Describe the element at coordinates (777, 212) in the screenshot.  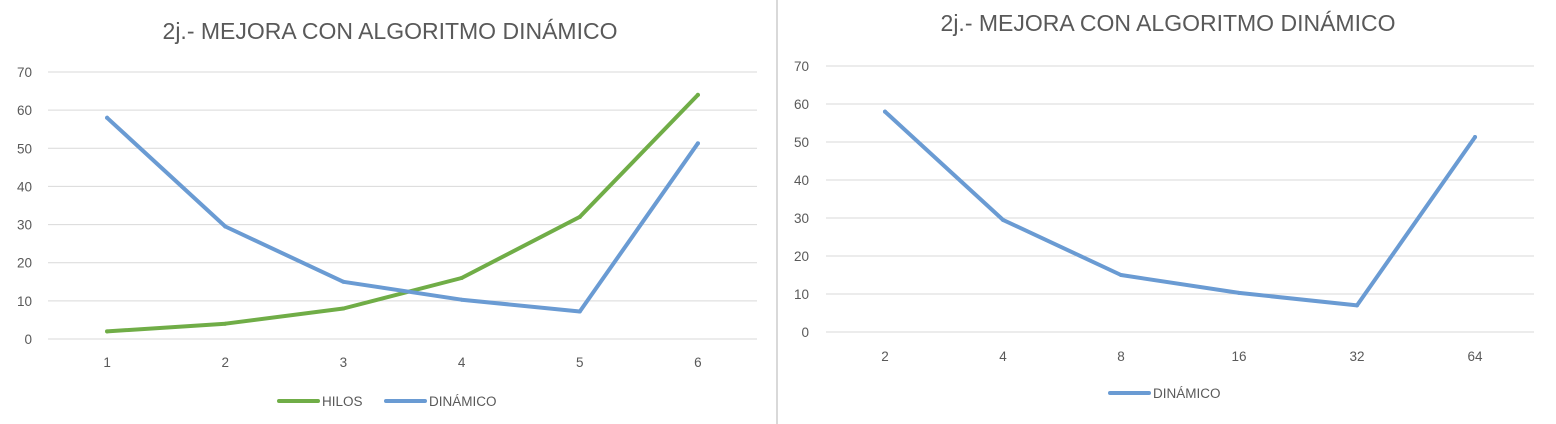
I see `panel-divider` at that location.